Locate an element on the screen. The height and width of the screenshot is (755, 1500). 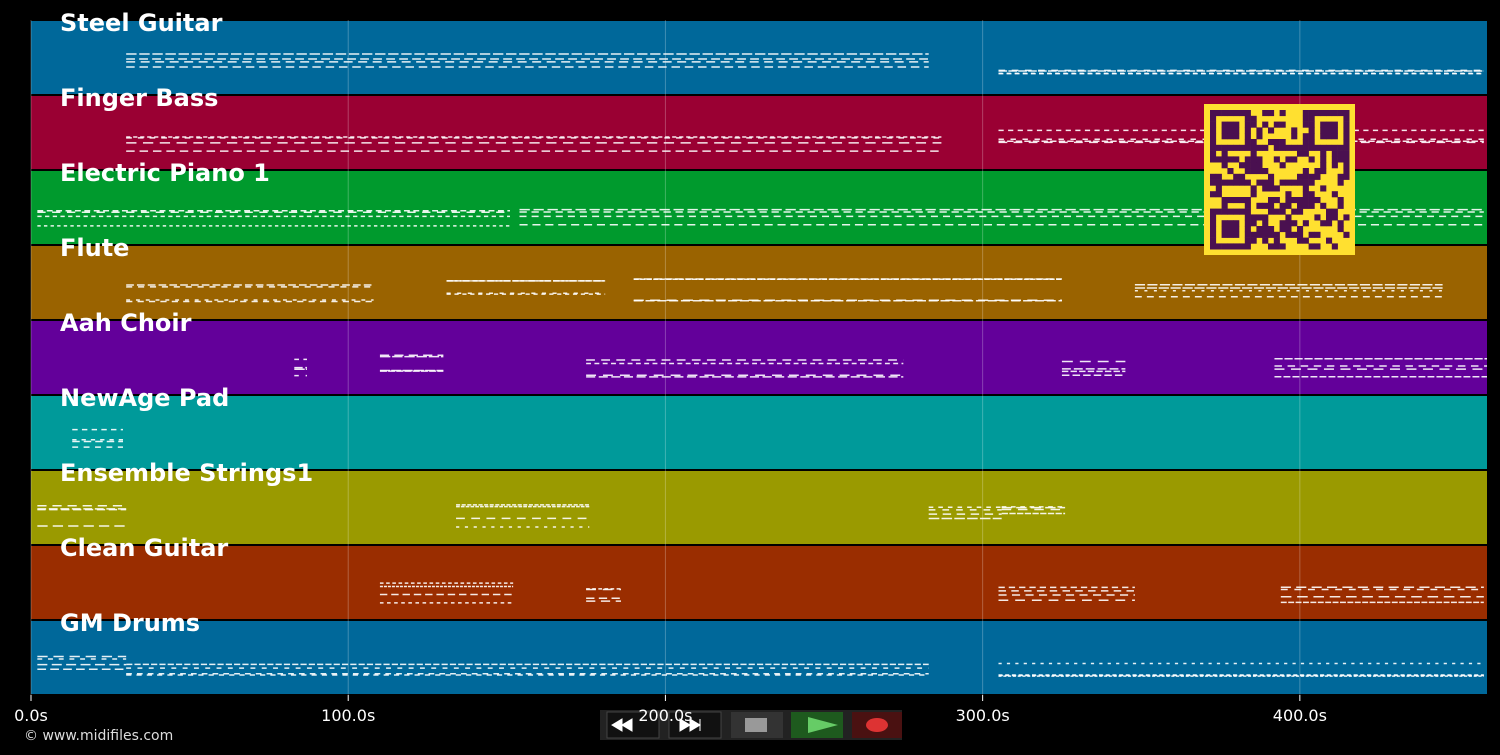
track-name: Flute is located at coordinates (94, 248).